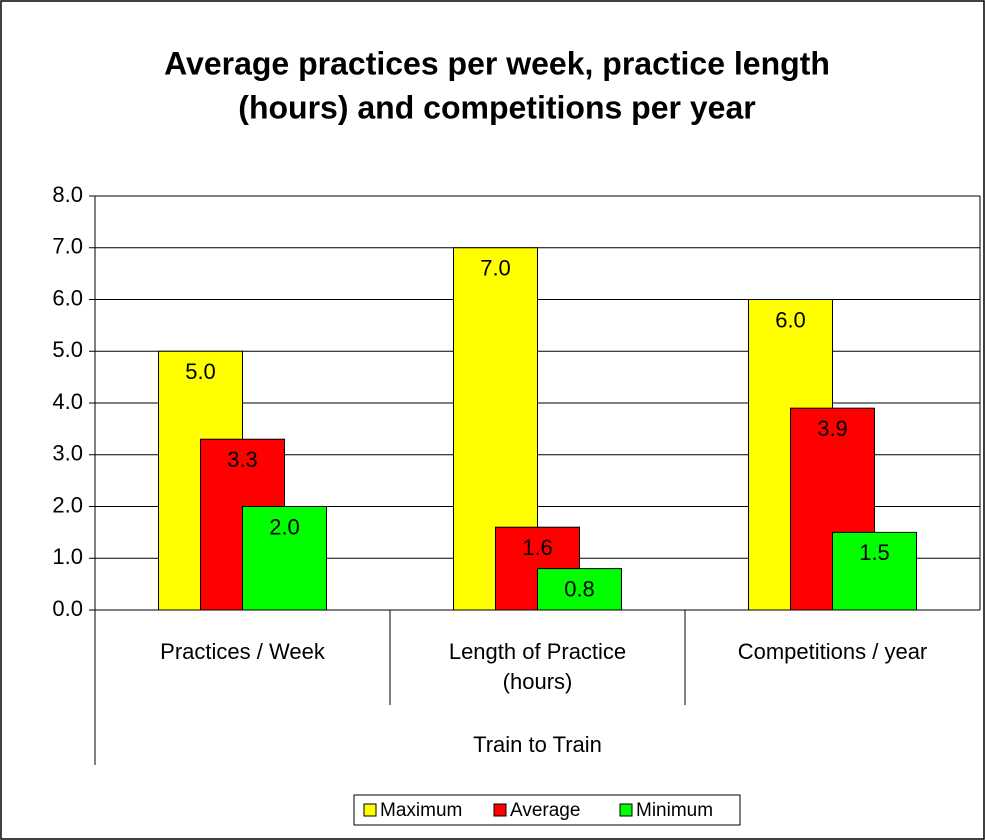 The image size is (985, 840). What do you see at coordinates (537, 666) in the screenshot?
I see `x-tick-label: Length of Practice (hours)` at bounding box center [537, 666].